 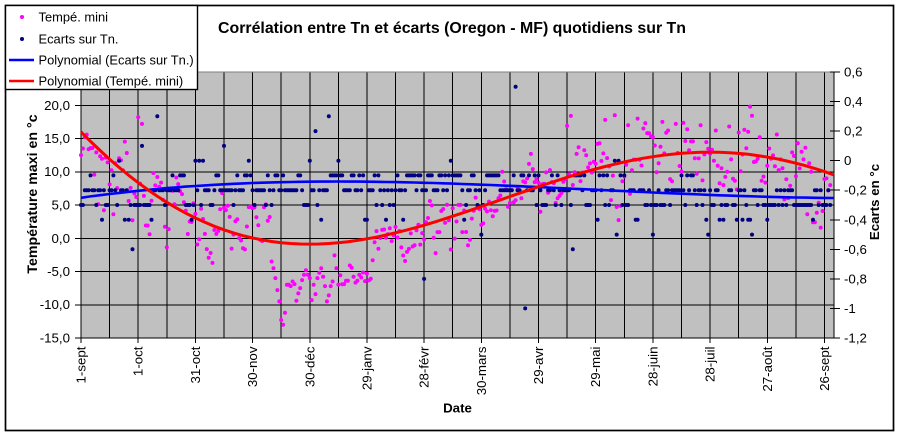 What do you see at coordinates (116, 60) in the screenshot?
I see `svg-text: Polynomial (Ecarts sur Tn.)` at bounding box center [116, 60].